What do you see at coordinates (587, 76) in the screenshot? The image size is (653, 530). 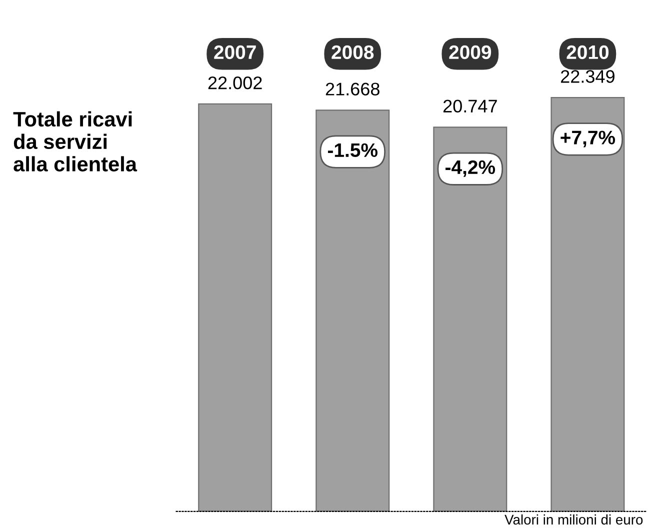 I see `data-label: 22.349` at bounding box center [587, 76].